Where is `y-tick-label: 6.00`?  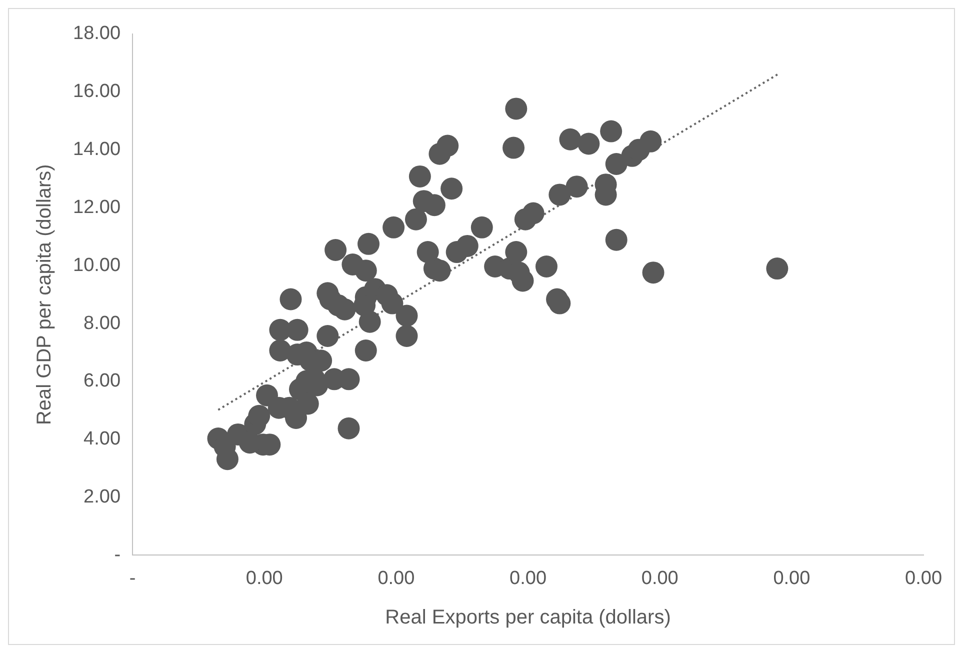 y-tick-label: 6.00 is located at coordinates (102, 381).